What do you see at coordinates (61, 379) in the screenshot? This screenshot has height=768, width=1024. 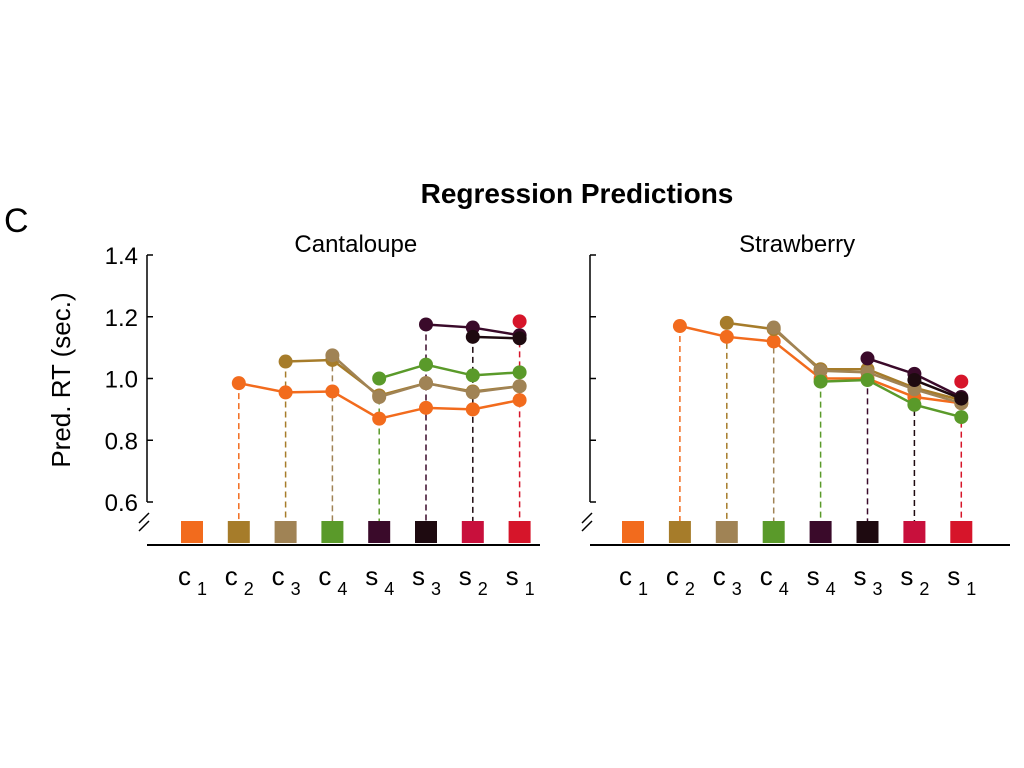 I see `y-axis-label: Pred. RT (sec.)` at bounding box center [61, 379].